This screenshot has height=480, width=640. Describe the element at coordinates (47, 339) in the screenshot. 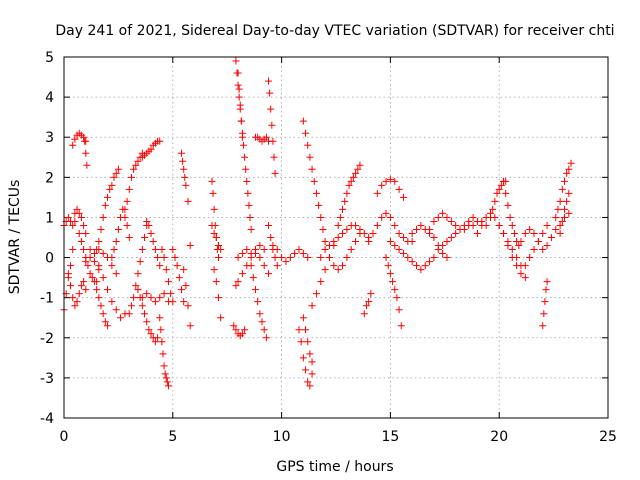

I see `y-tick-label: -2` at that location.